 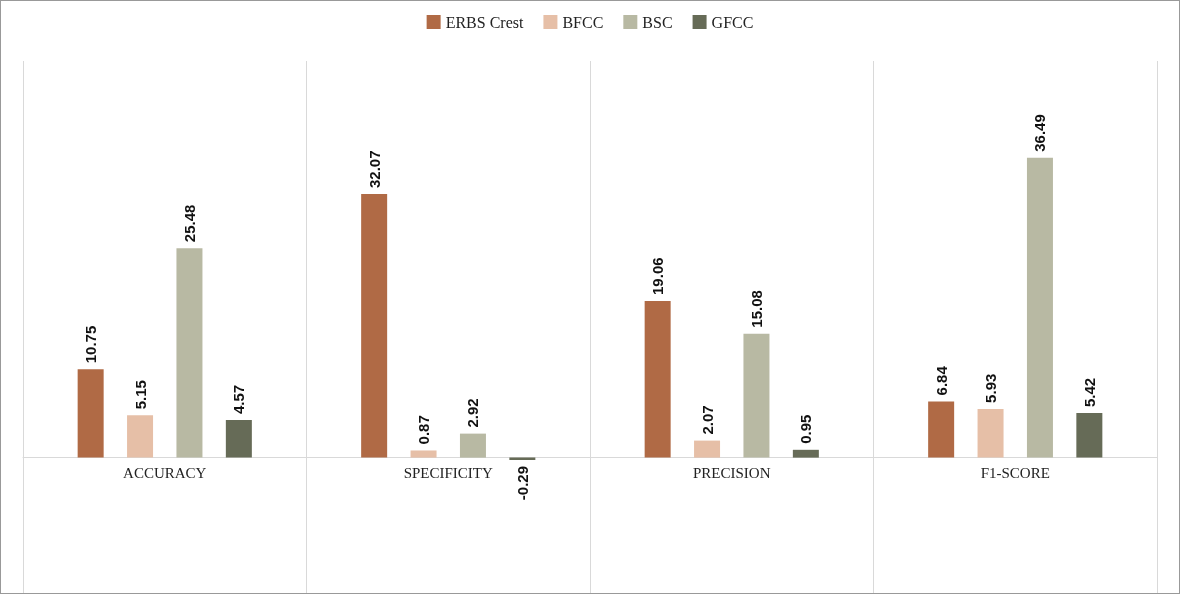 I want to click on x-tick-label: F1-SCORE, so click(x=1015, y=472).